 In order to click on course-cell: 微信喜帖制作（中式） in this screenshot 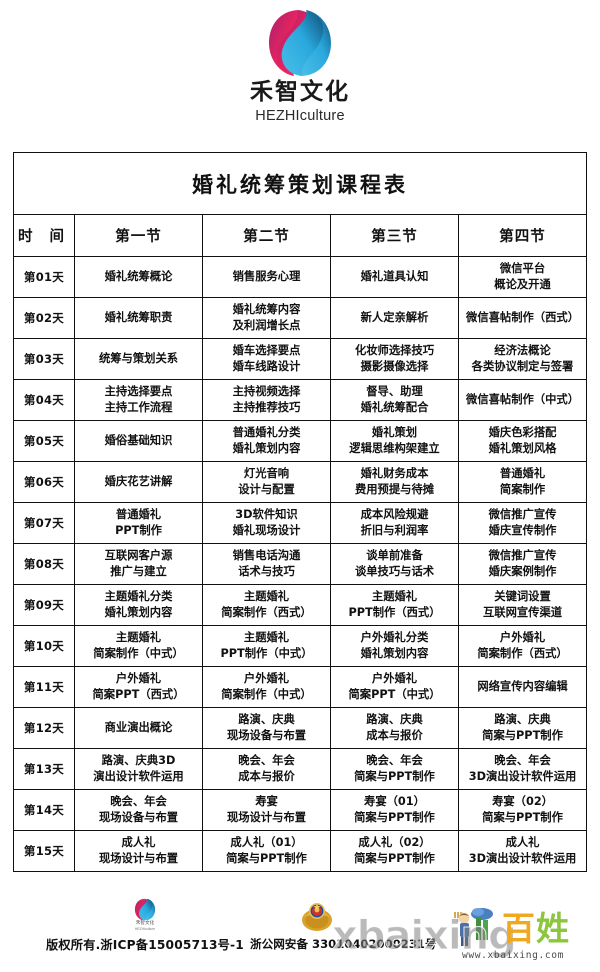, I will do `click(522, 400)`.